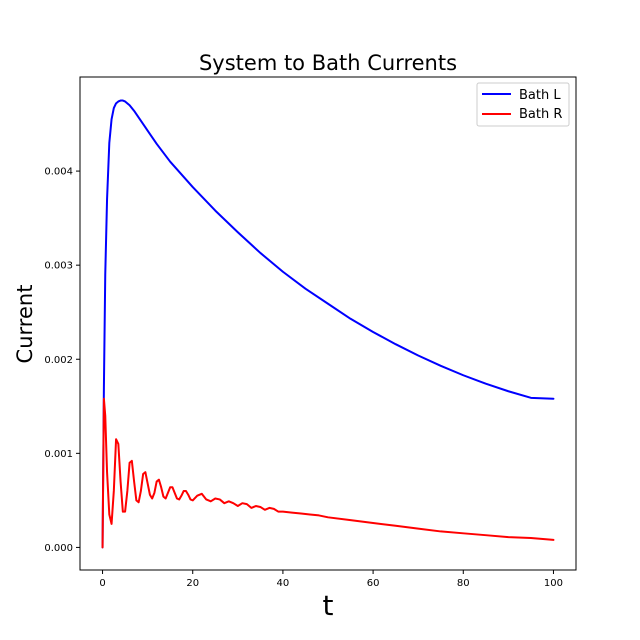 This screenshot has width=640, height=640. What do you see at coordinates (58, 548) in the screenshot?
I see `y-tick-label: 0.000` at bounding box center [58, 548].